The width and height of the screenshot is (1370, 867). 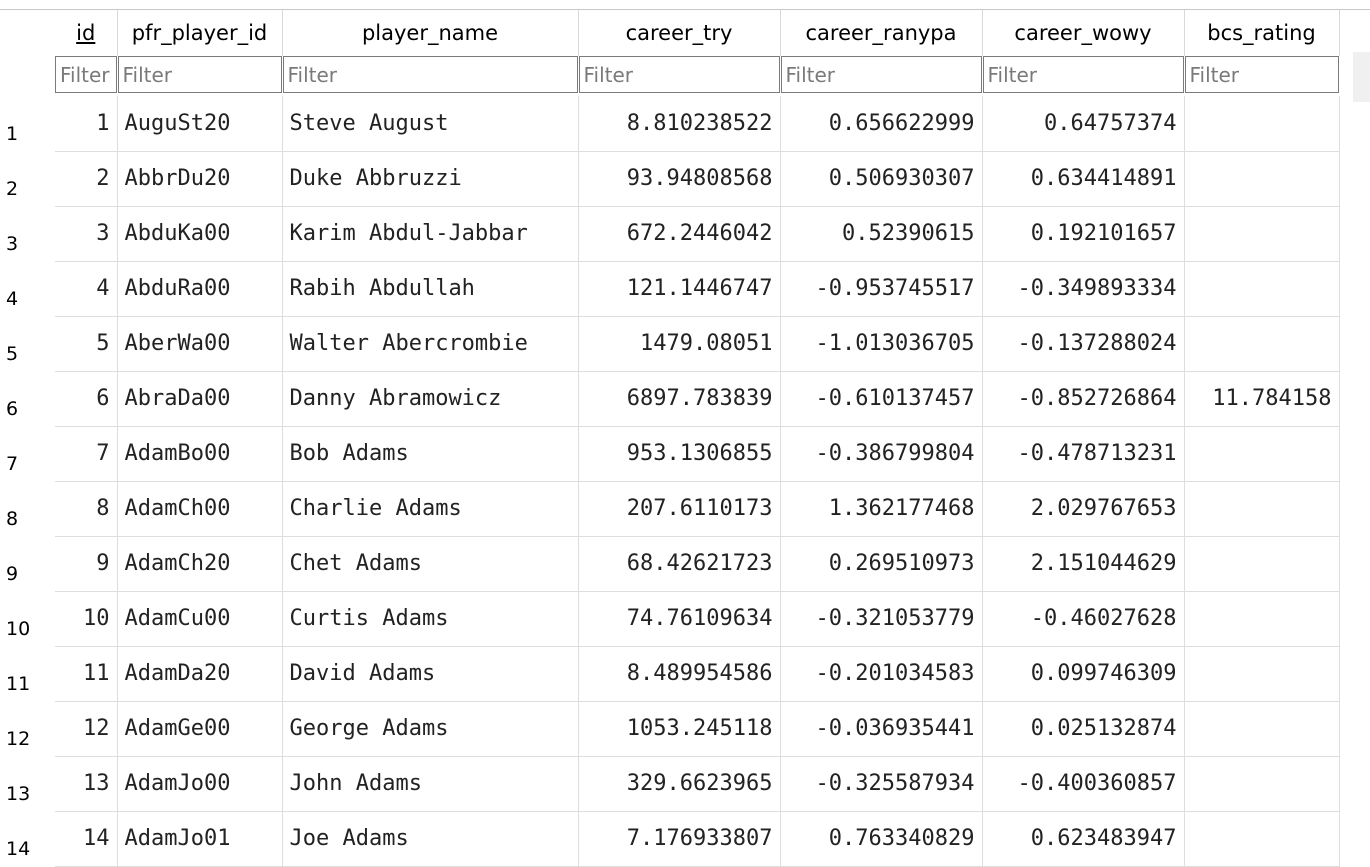 I want to click on cell-pfr-player-id: AdamJo01, so click(x=200, y=839).